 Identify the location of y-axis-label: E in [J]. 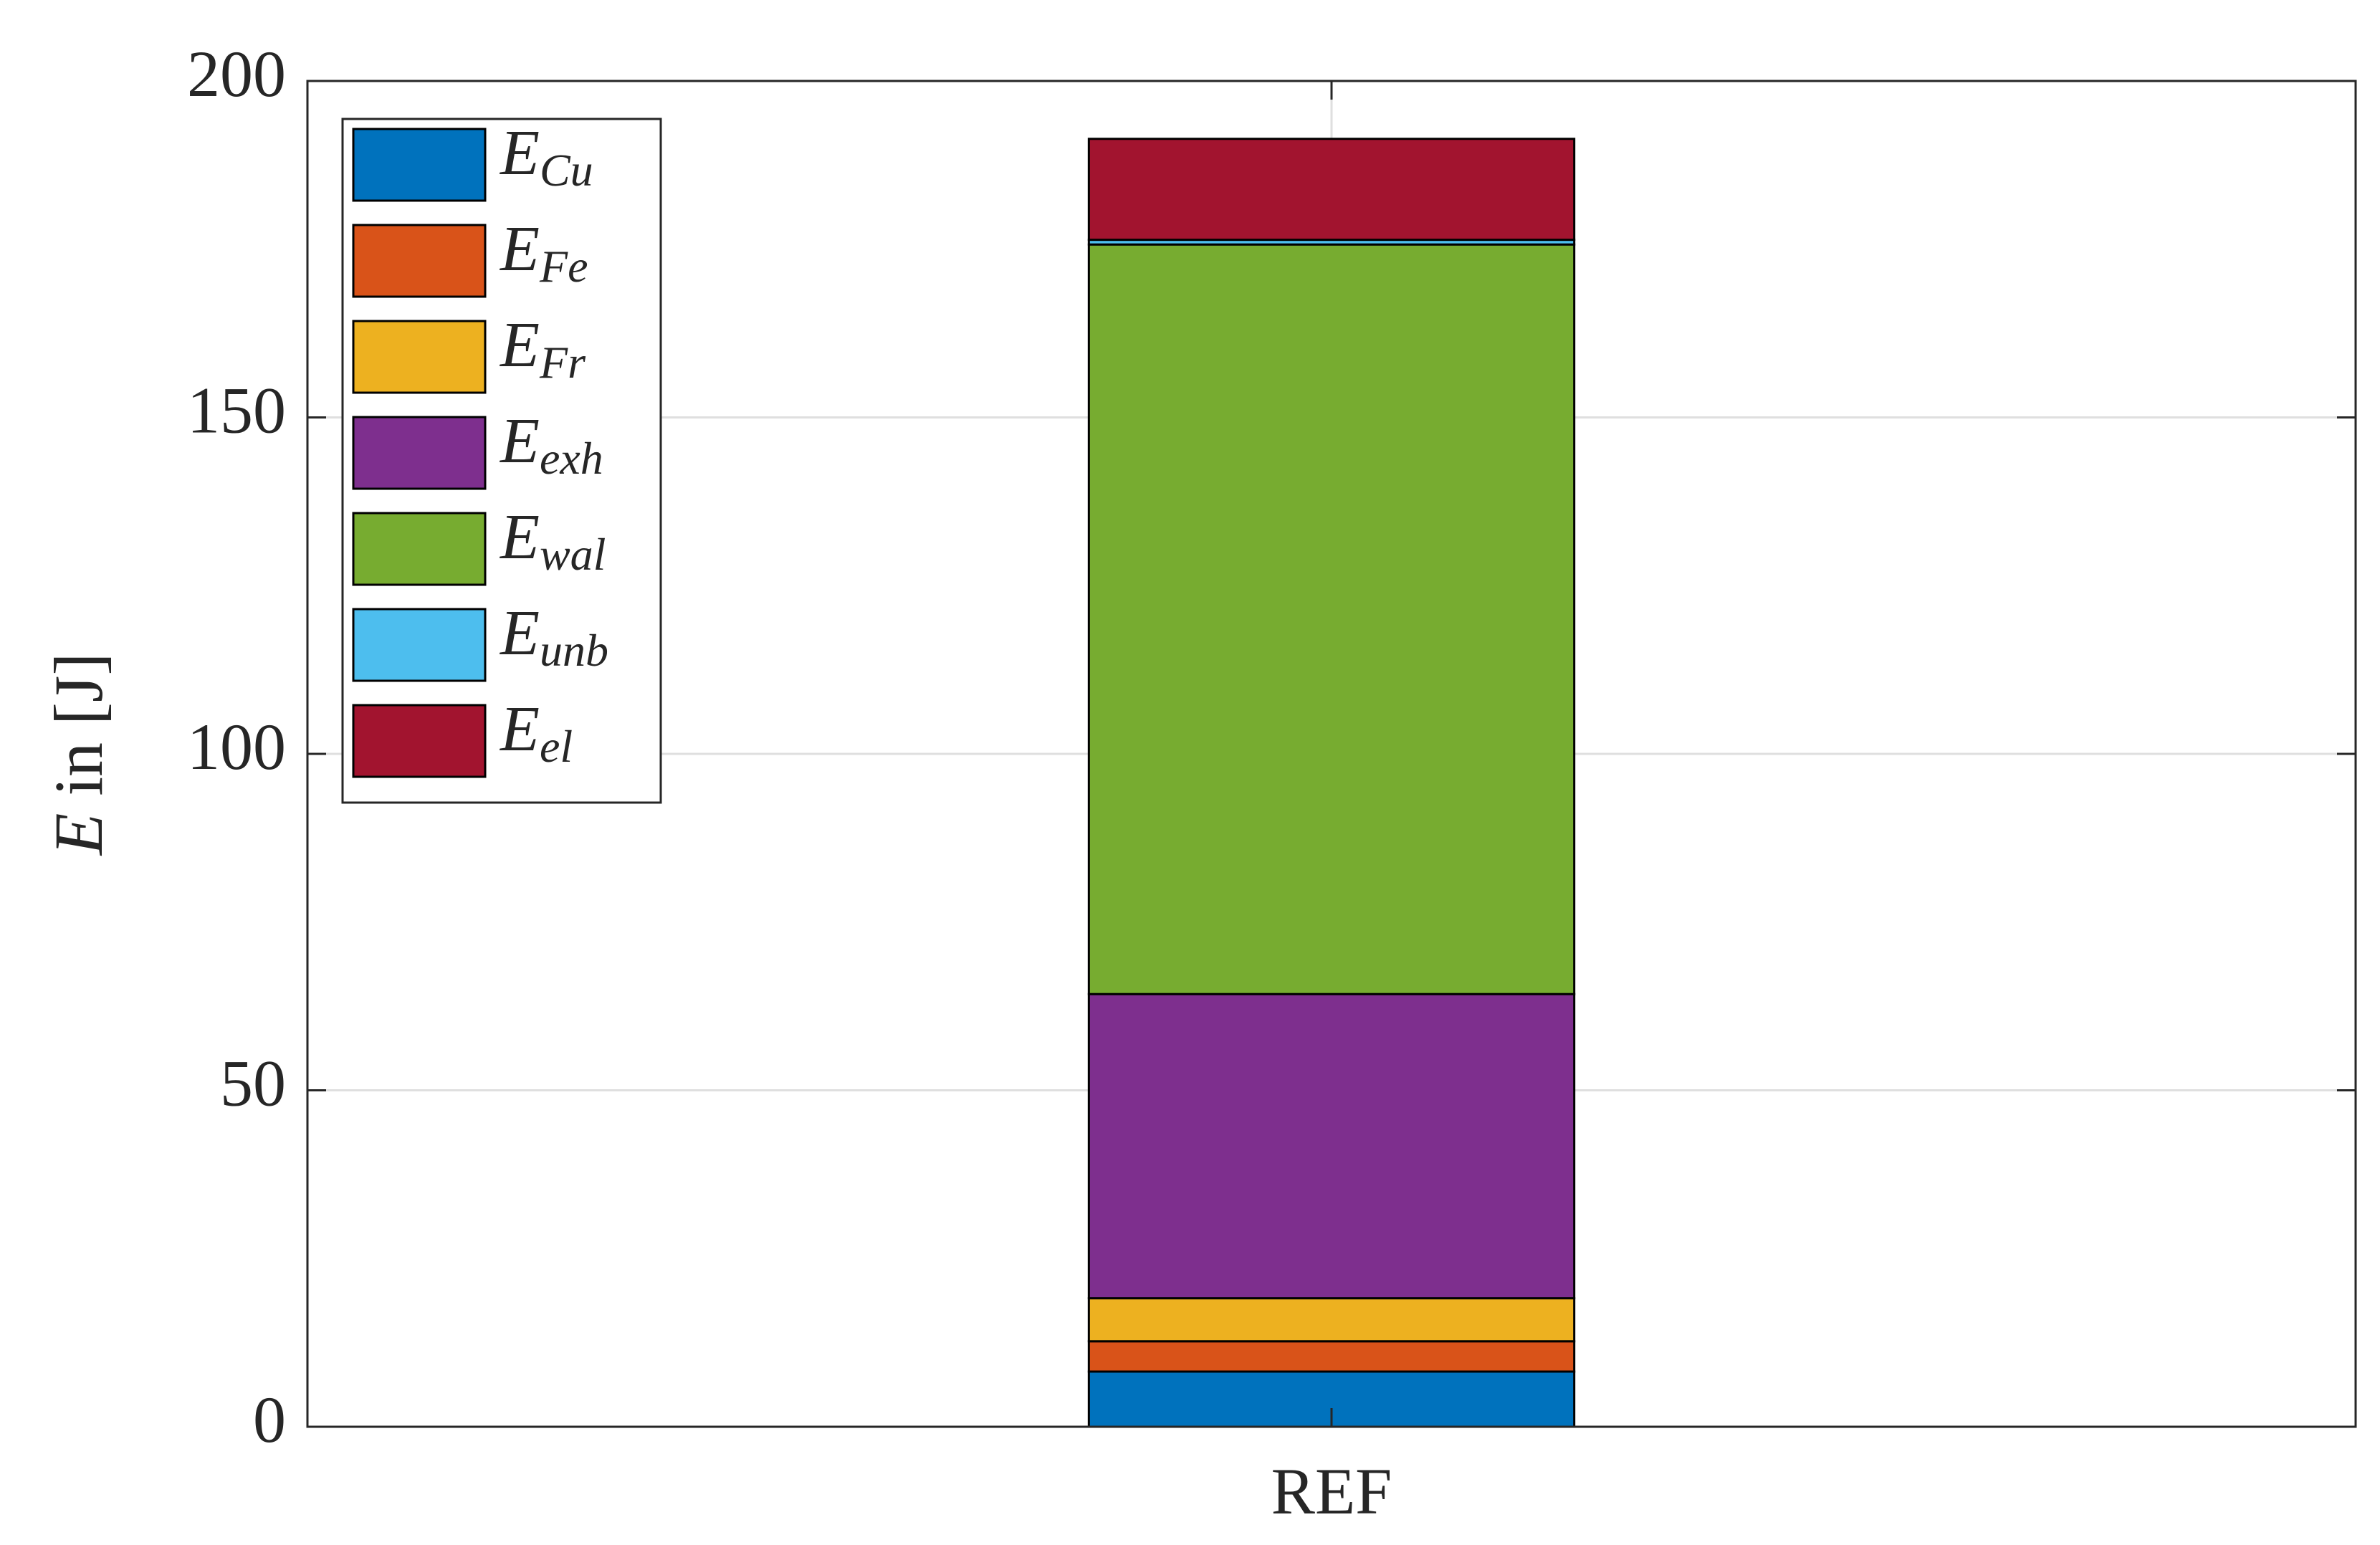
(78, 755).